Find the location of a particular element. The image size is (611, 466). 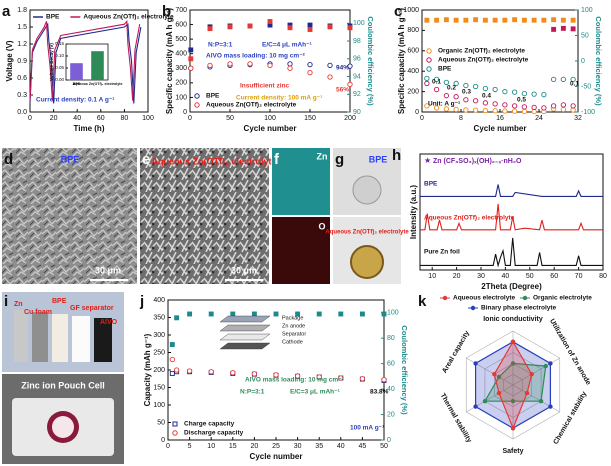

annotation: Unit: A g⁻¹ is located at coordinates (444, 104).